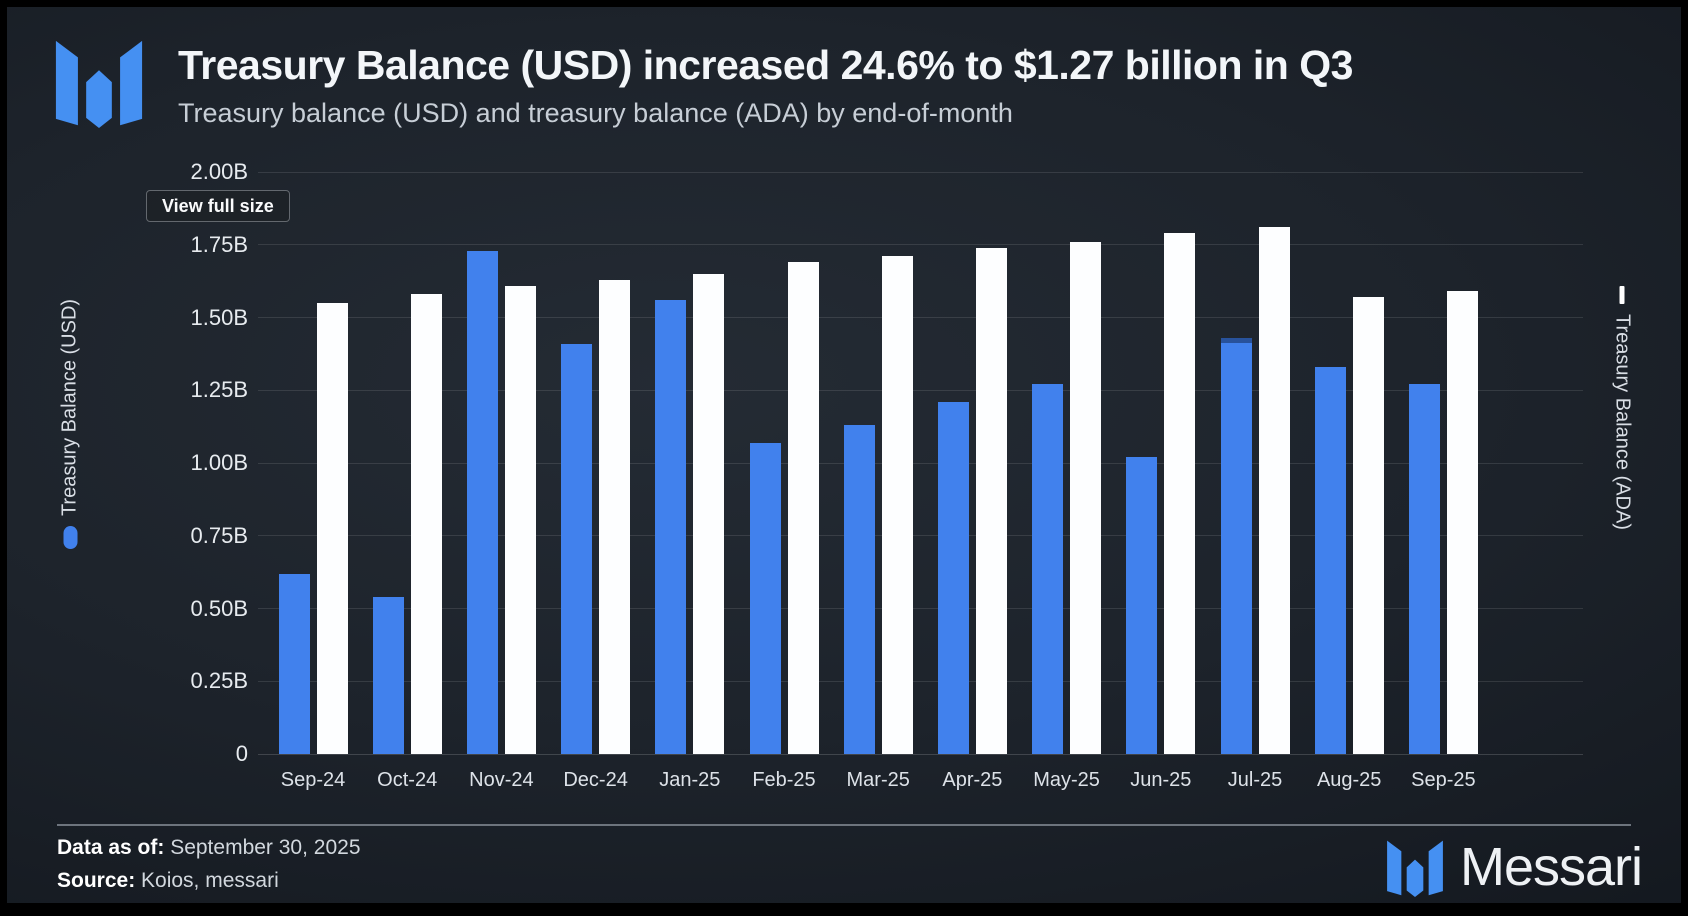  What do you see at coordinates (218, 206) in the screenshot?
I see `view-full-size-button: View full size` at bounding box center [218, 206].